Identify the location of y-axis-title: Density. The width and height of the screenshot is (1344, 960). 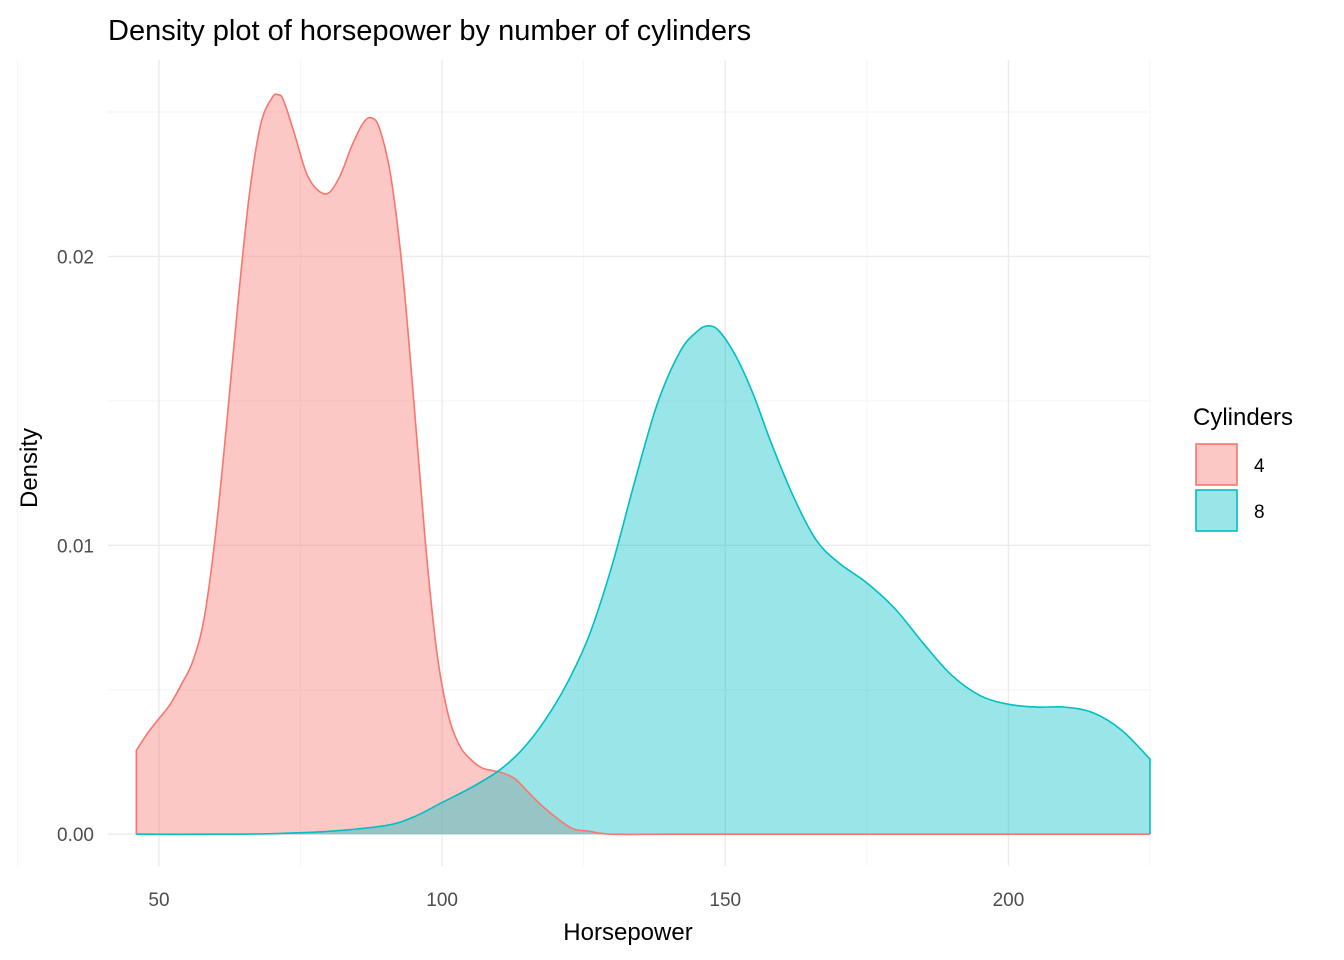
(29, 468).